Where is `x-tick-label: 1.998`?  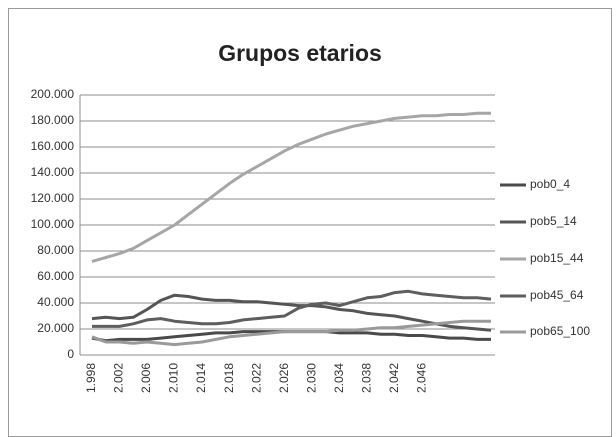 x-tick-label: 1.998 is located at coordinates (91, 378).